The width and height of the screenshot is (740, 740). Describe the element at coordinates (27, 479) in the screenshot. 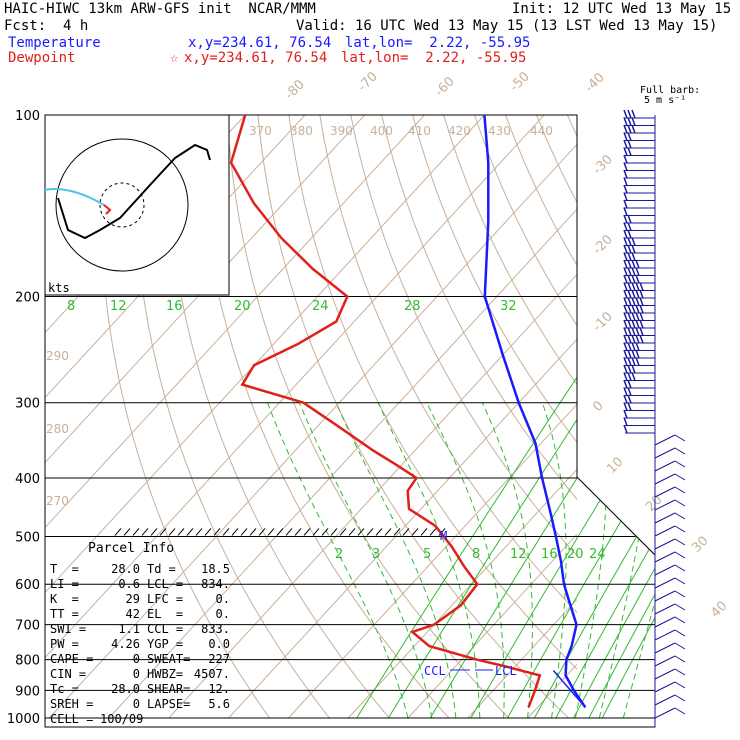

I see `pressure-tick-label: 400` at that location.